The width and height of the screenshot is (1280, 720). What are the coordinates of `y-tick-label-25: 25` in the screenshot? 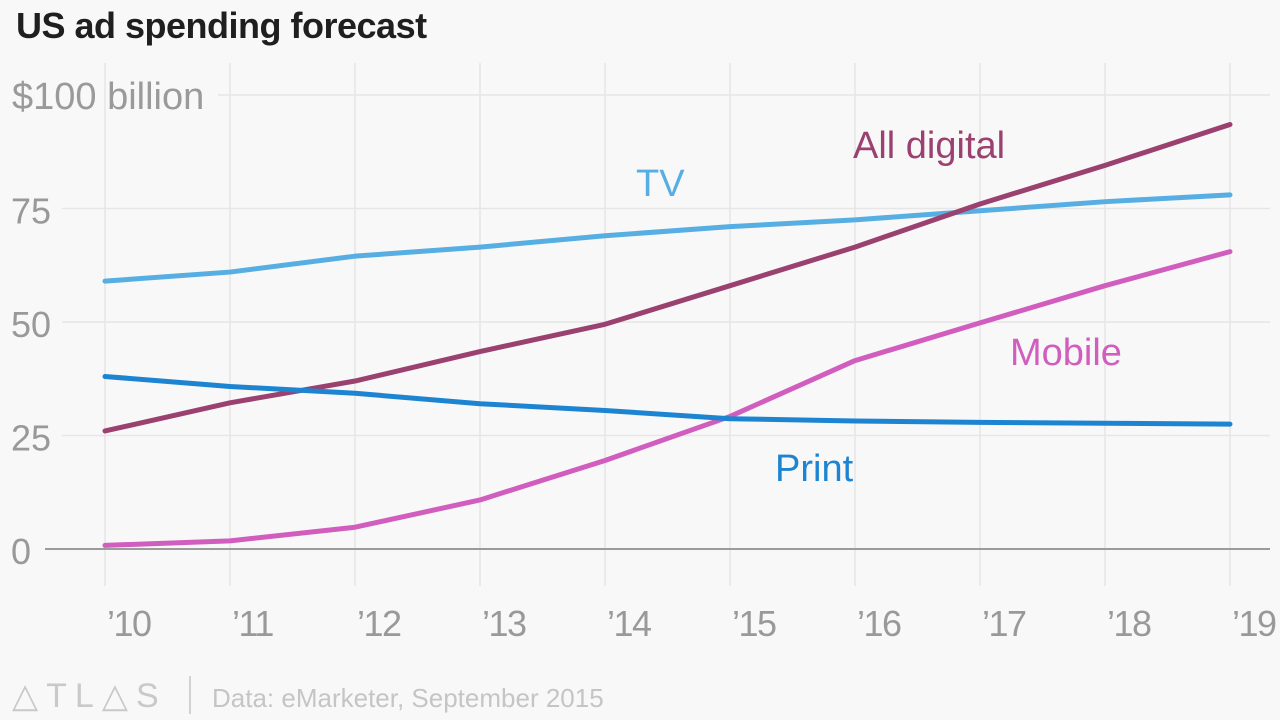 It's located at (31, 438).